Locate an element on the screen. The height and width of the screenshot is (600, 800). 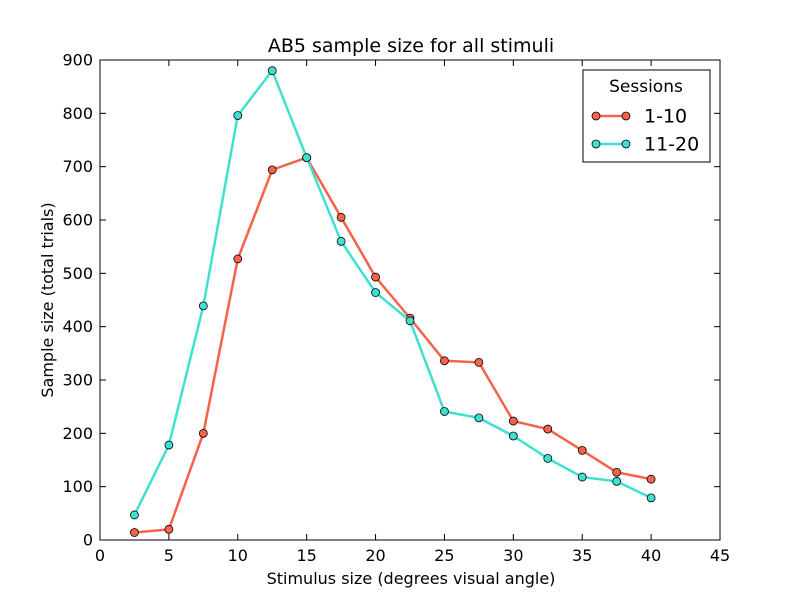
legend-label-11-20: 11-20 is located at coordinates (671, 145).